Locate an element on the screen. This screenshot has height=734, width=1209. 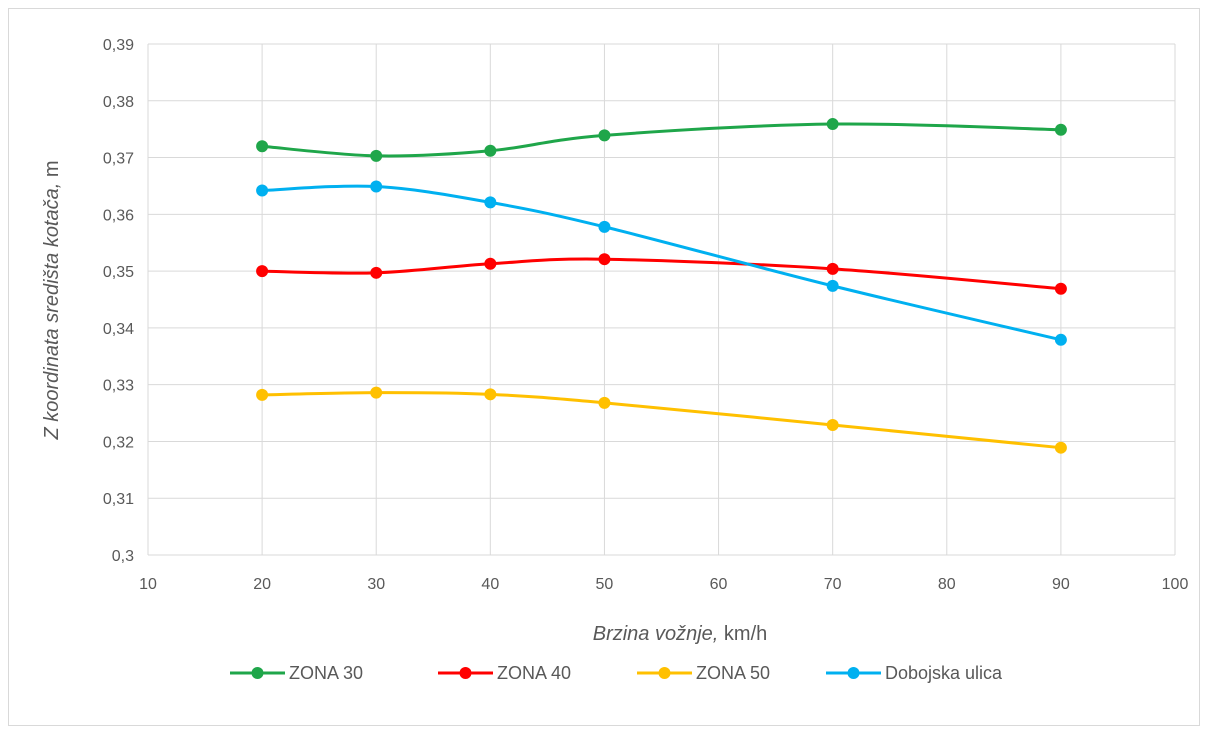
series-line-dobojska-ulica is located at coordinates (662, 263).